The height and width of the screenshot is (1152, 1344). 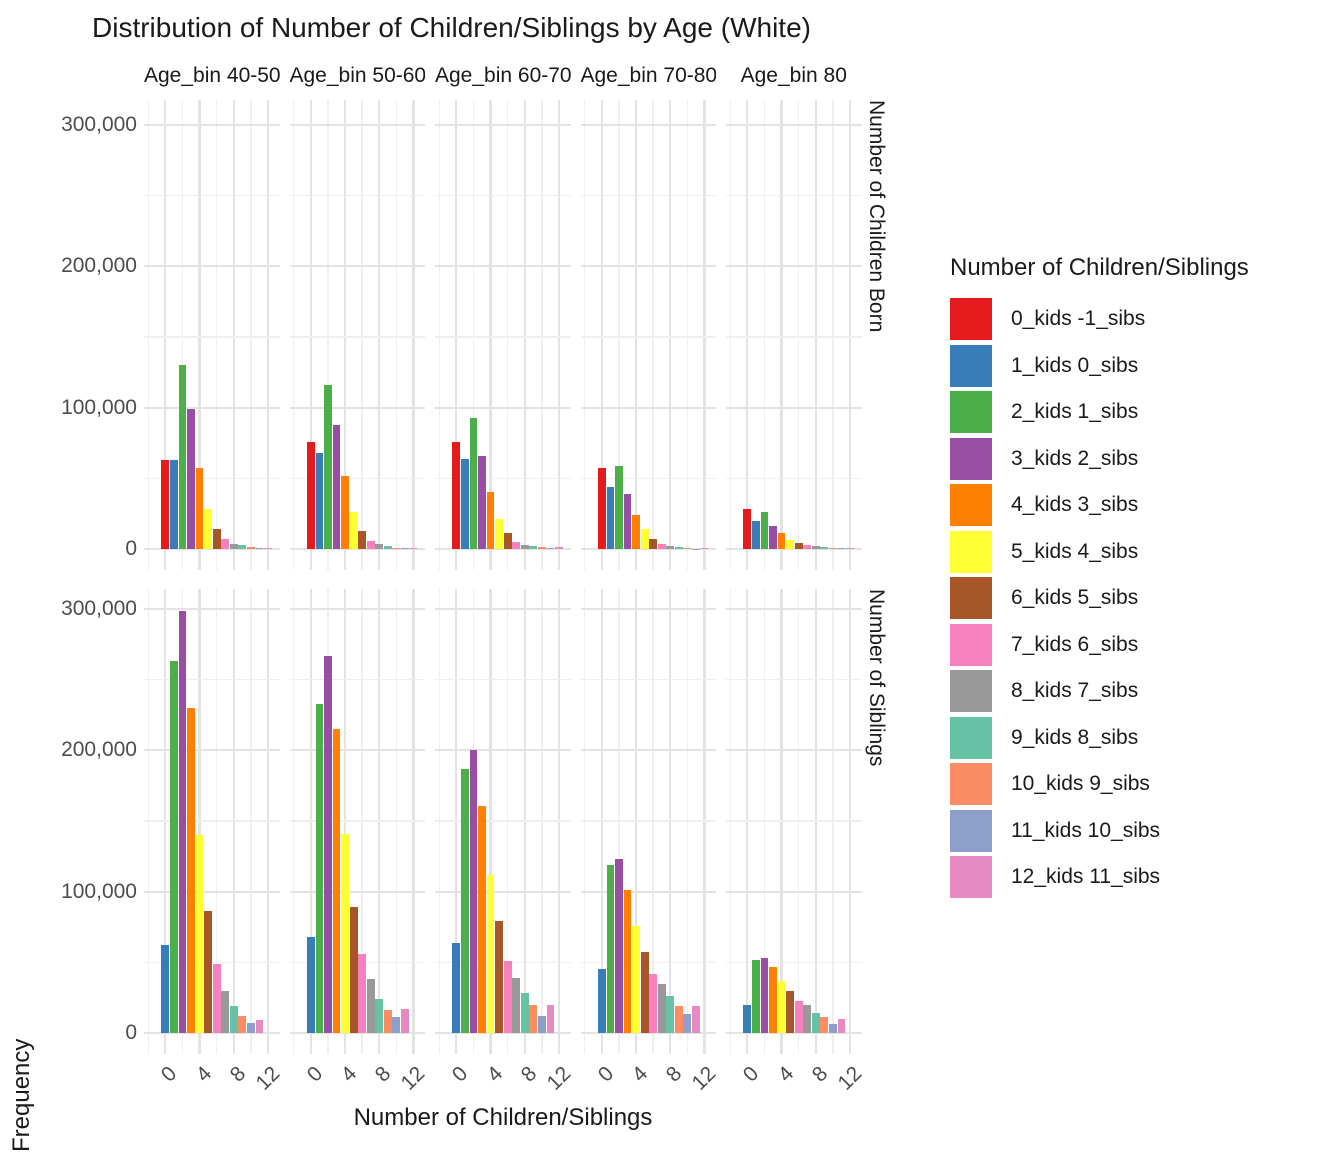 I want to click on facet-row-strip-1: Number of Children Born, so click(x=876, y=216).